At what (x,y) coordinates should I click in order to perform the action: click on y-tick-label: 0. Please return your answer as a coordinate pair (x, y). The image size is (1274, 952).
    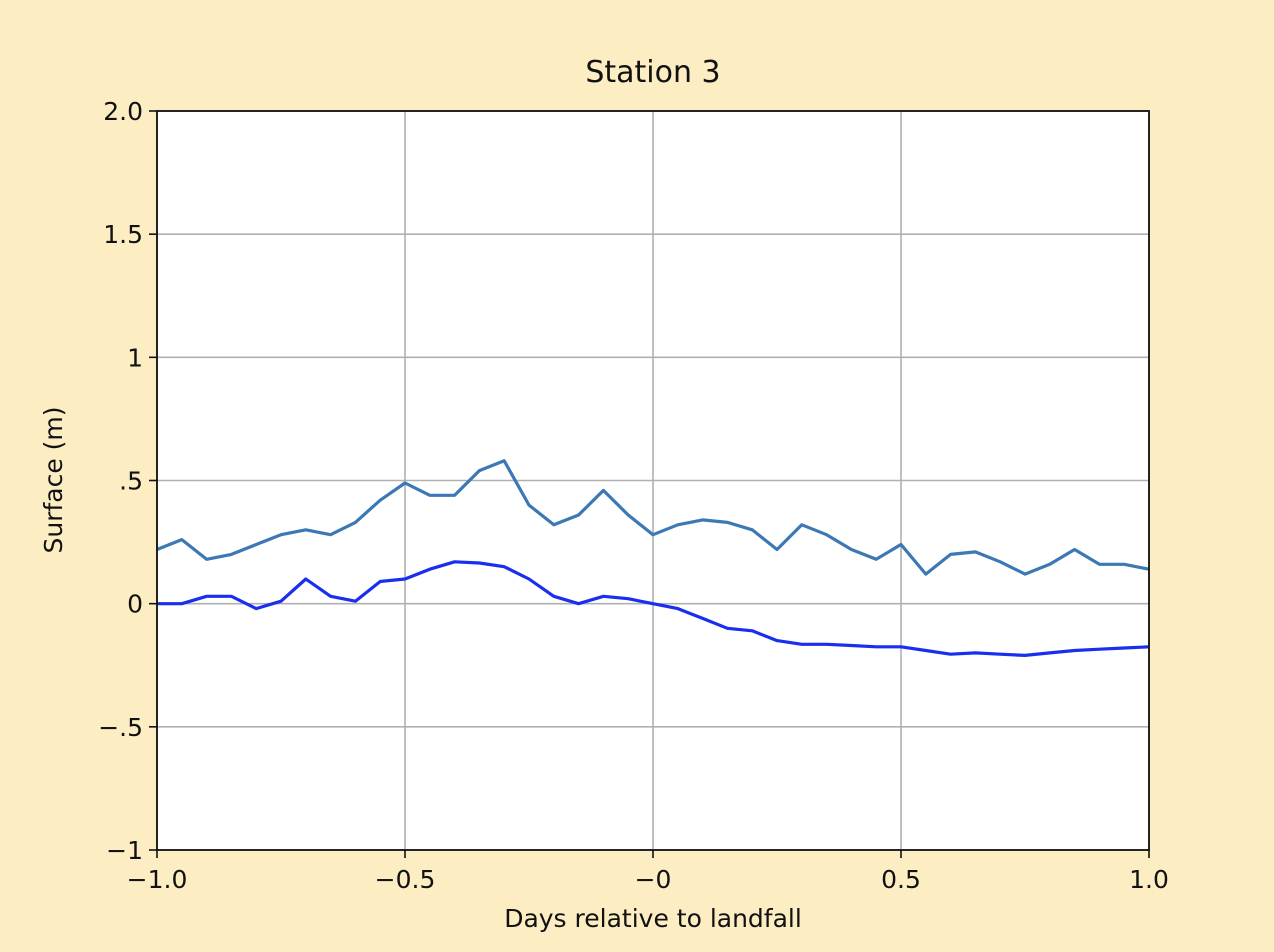
    Looking at the image, I should click on (135, 604).